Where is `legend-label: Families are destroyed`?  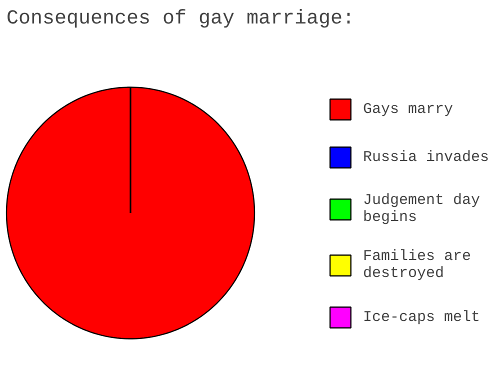
legend-label: Families are destroyed is located at coordinates (416, 265).